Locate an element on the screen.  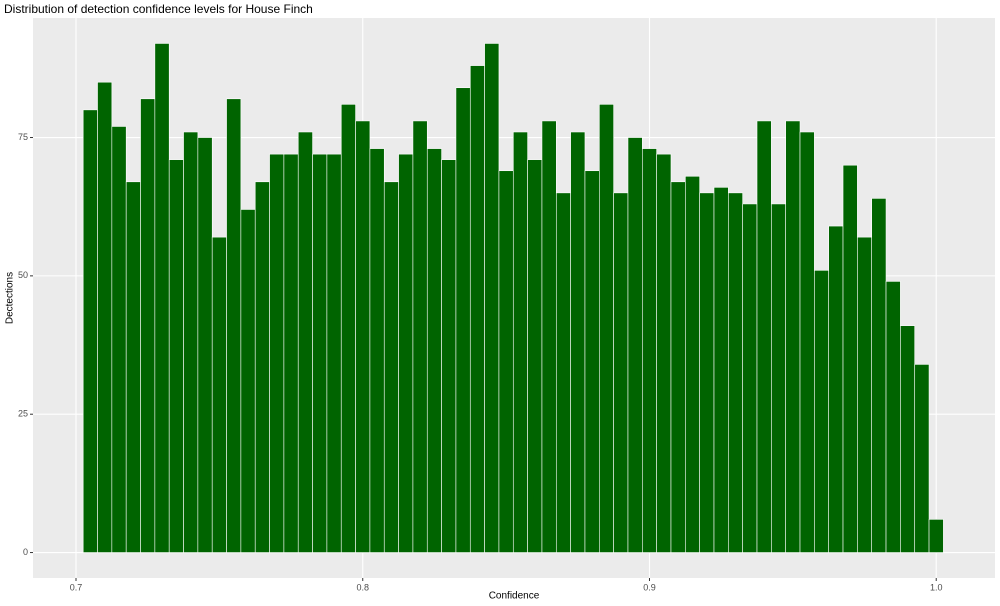
x-tick-label: 1.0 is located at coordinates (936, 587).